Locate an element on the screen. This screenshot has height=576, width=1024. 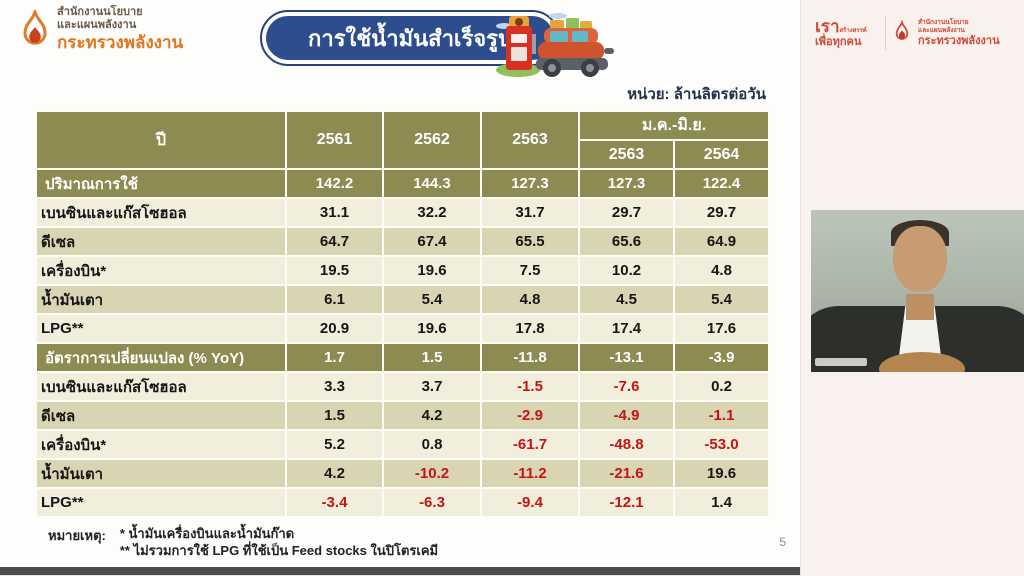
table-cell: 32.2 is located at coordinates (432, 212).